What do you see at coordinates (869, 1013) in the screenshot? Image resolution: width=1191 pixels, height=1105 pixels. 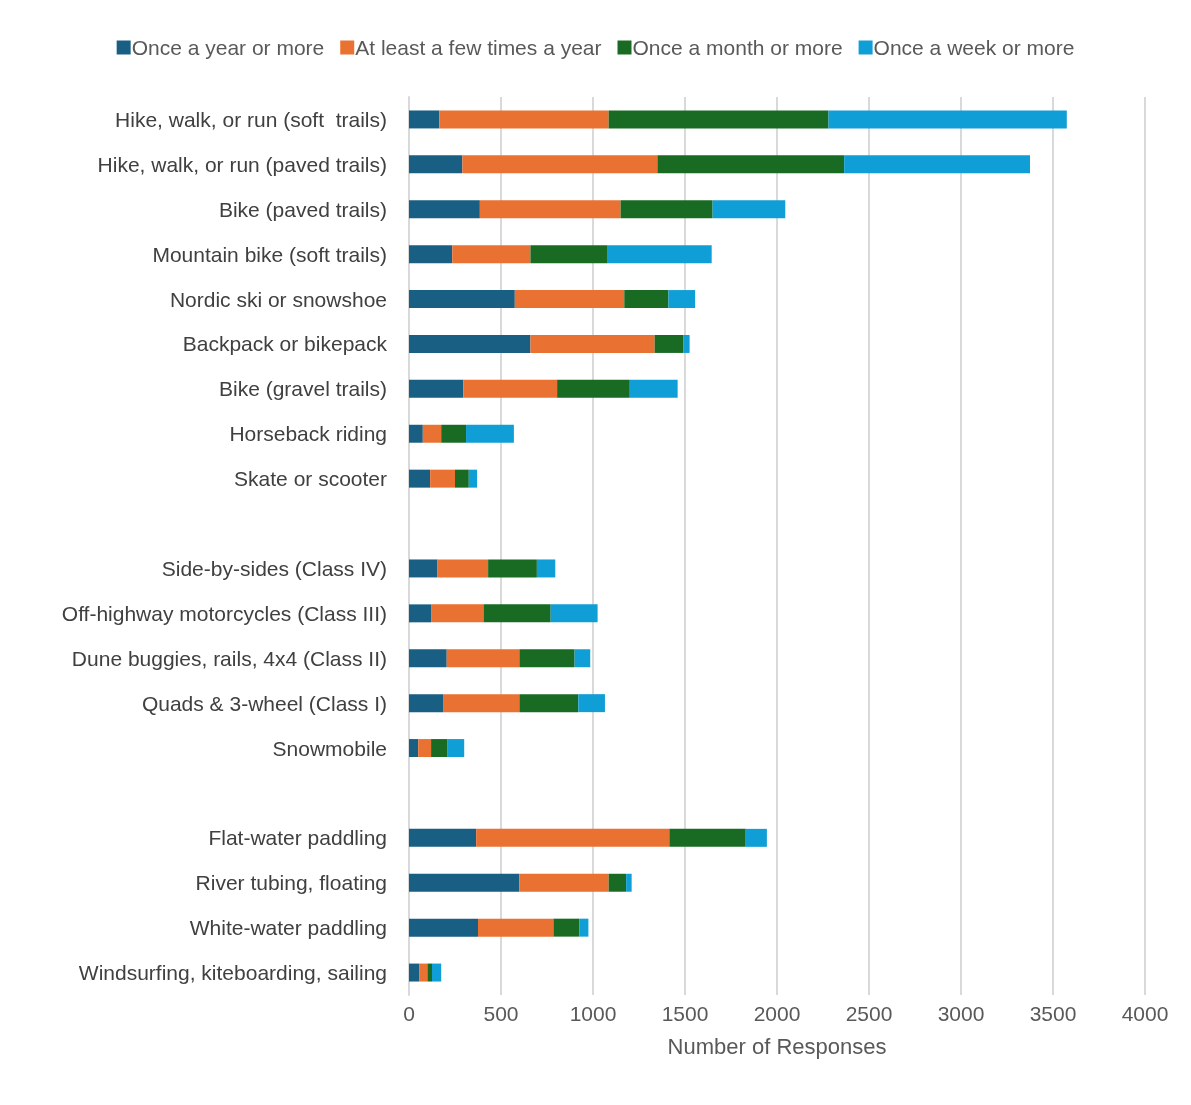 I see `x-tick-label: 2500` at bounding box center [869, 1013].